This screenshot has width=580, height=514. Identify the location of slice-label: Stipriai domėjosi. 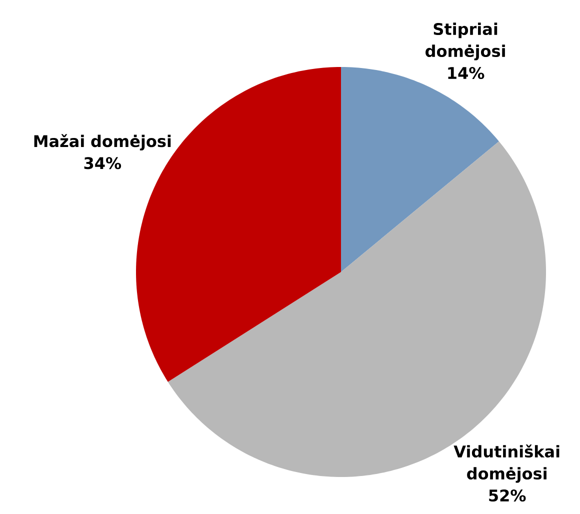
(465, 41).